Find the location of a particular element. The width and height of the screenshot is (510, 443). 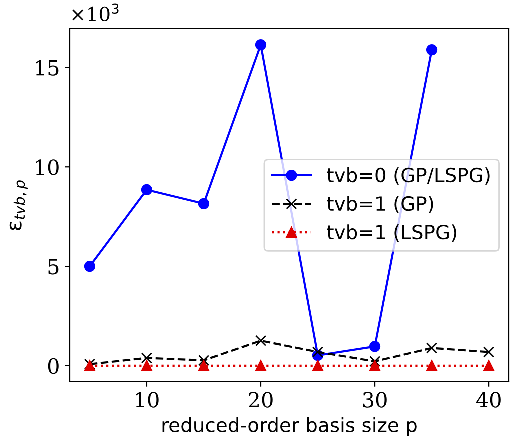

legend-label: tvb=1 (LSPG) is located at coordinates (391, 233).